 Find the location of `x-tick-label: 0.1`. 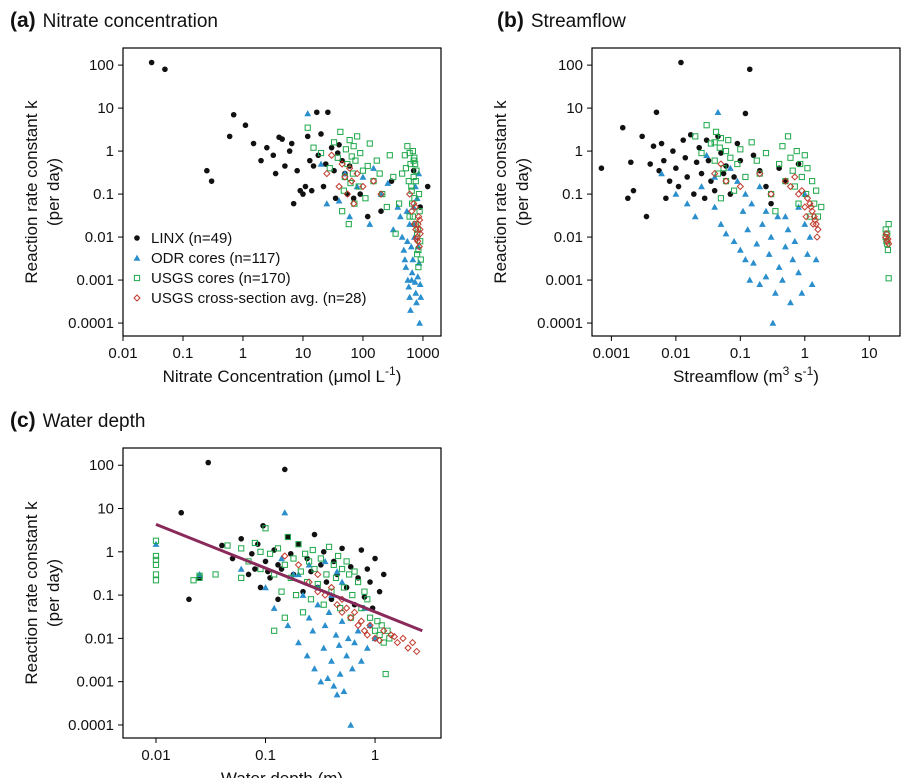

x-tick-label: 0.1 is located at coordinates (740, 353).